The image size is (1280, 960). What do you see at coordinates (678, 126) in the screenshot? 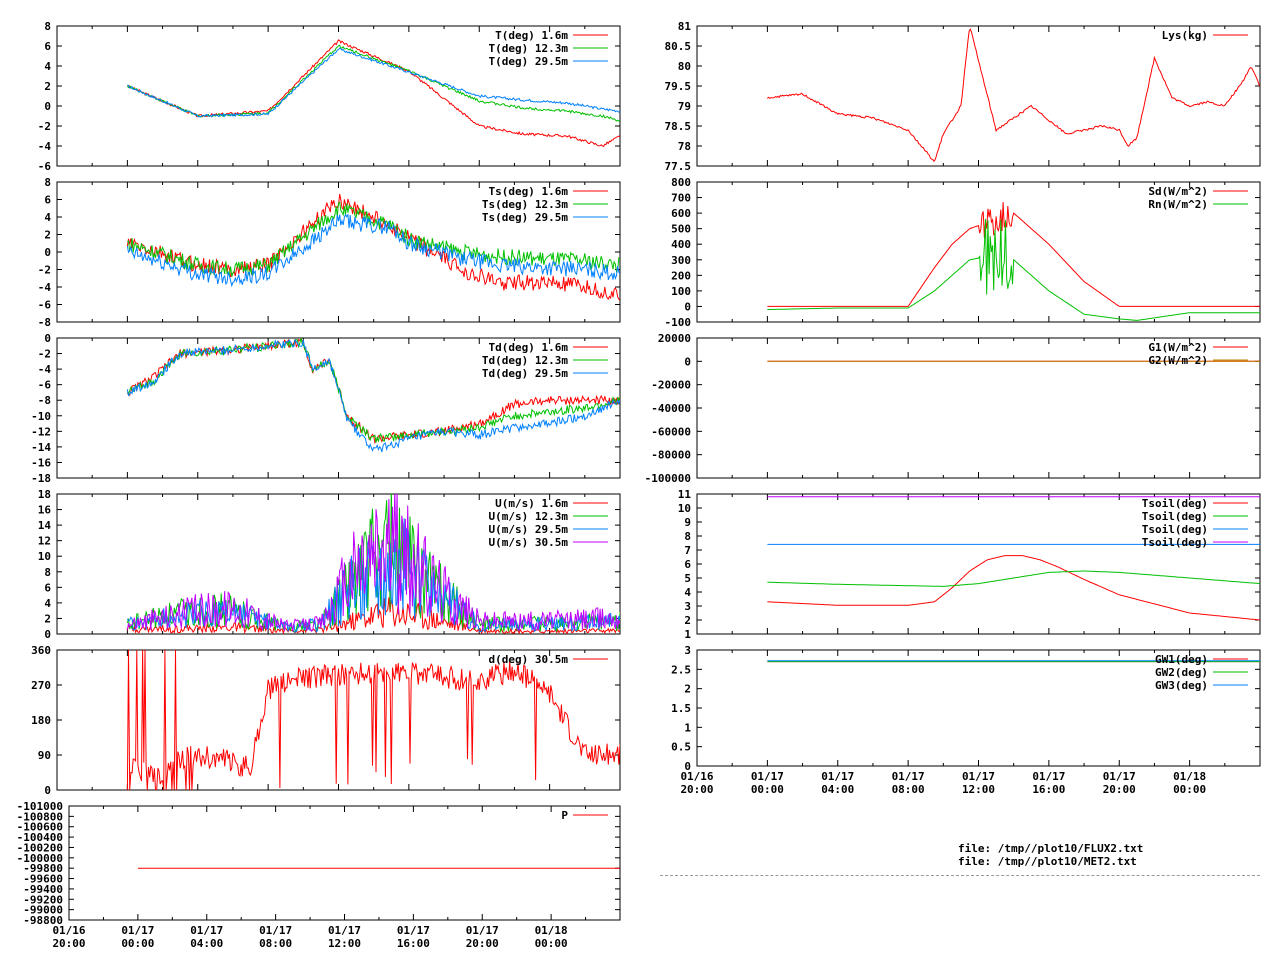
I see `y-tick-label: 78.5` at bounding box center [678, 126].